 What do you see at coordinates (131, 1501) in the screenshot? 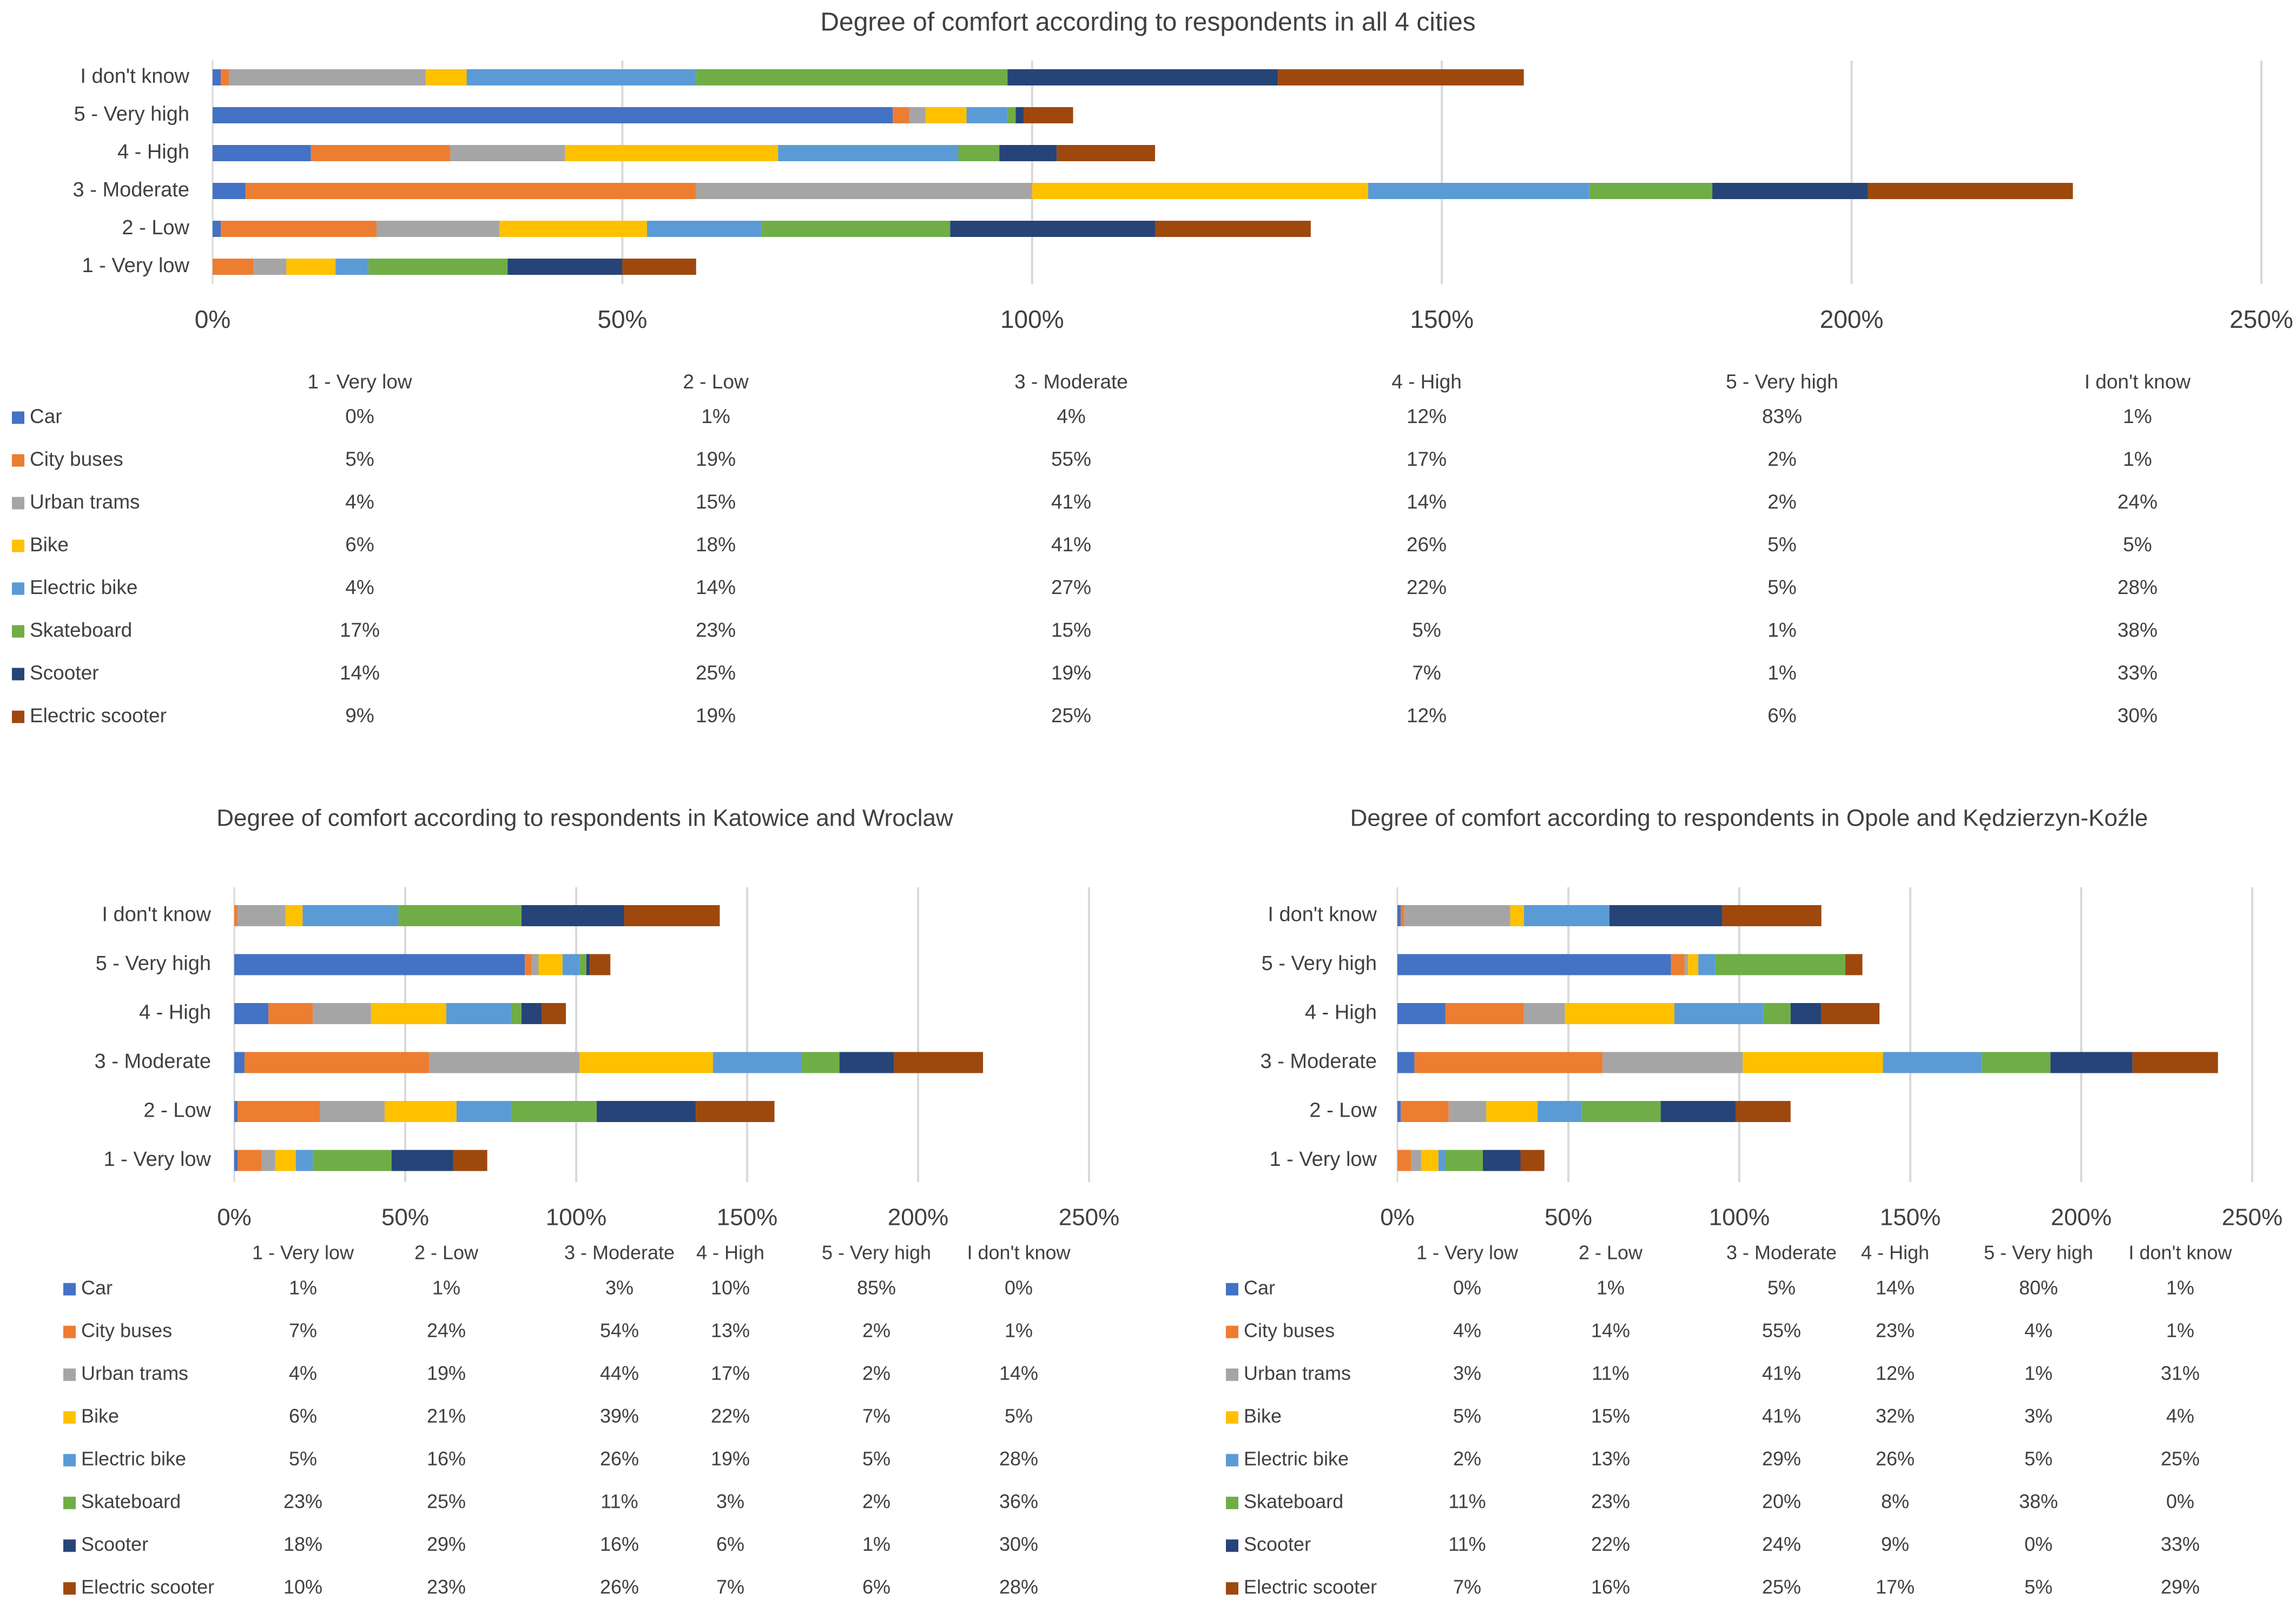
I see `table-row-label: Skateboard` at bounding box center [131, 1501].